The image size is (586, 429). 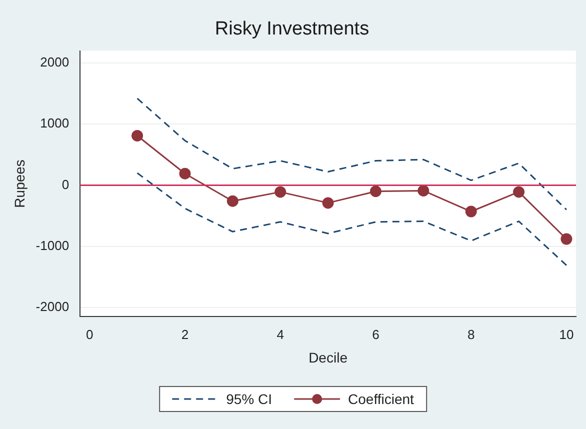 What do you see at coordinates (376, 334) in the screenshot?
I see `x-tick-label: 6` at bounding box center [376, 334].